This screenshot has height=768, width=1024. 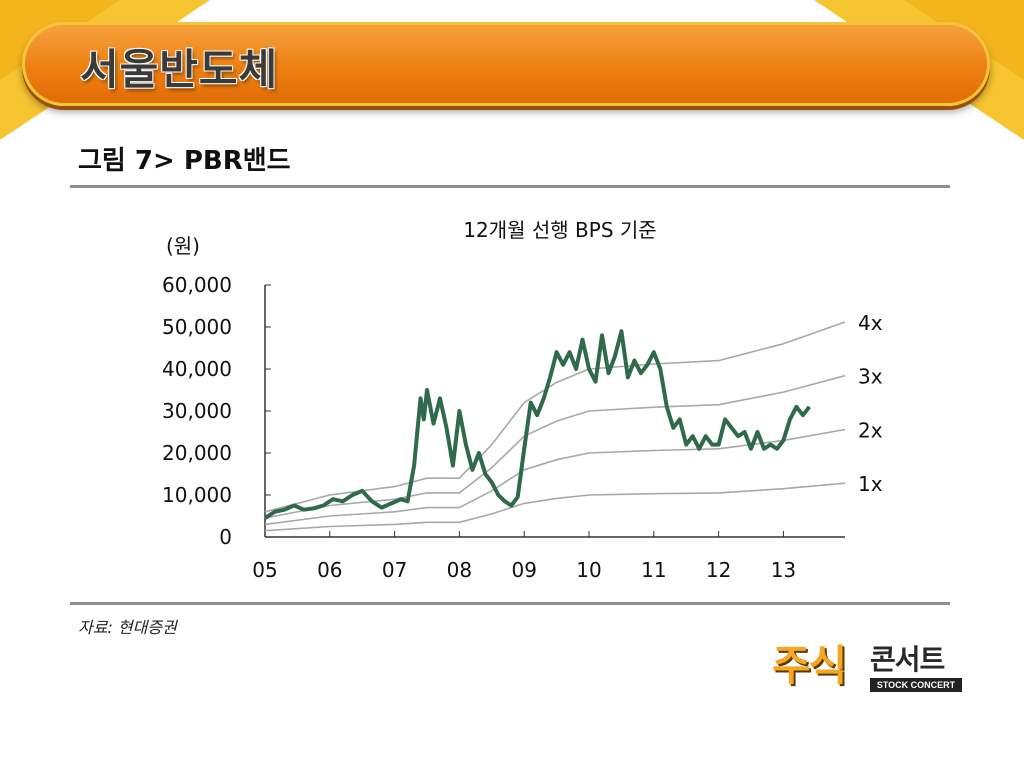 What do you see at coordinates (183, 246) in the screenshot?
I see `y-axis-label: (원)` at bounding box center [183, 246].